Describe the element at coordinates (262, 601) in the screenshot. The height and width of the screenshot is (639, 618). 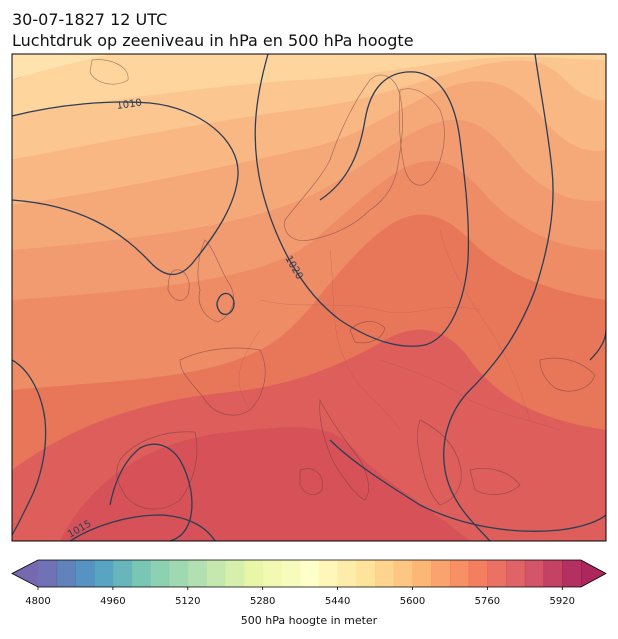
I see `colorbar-tick-label: 5280` at that location.